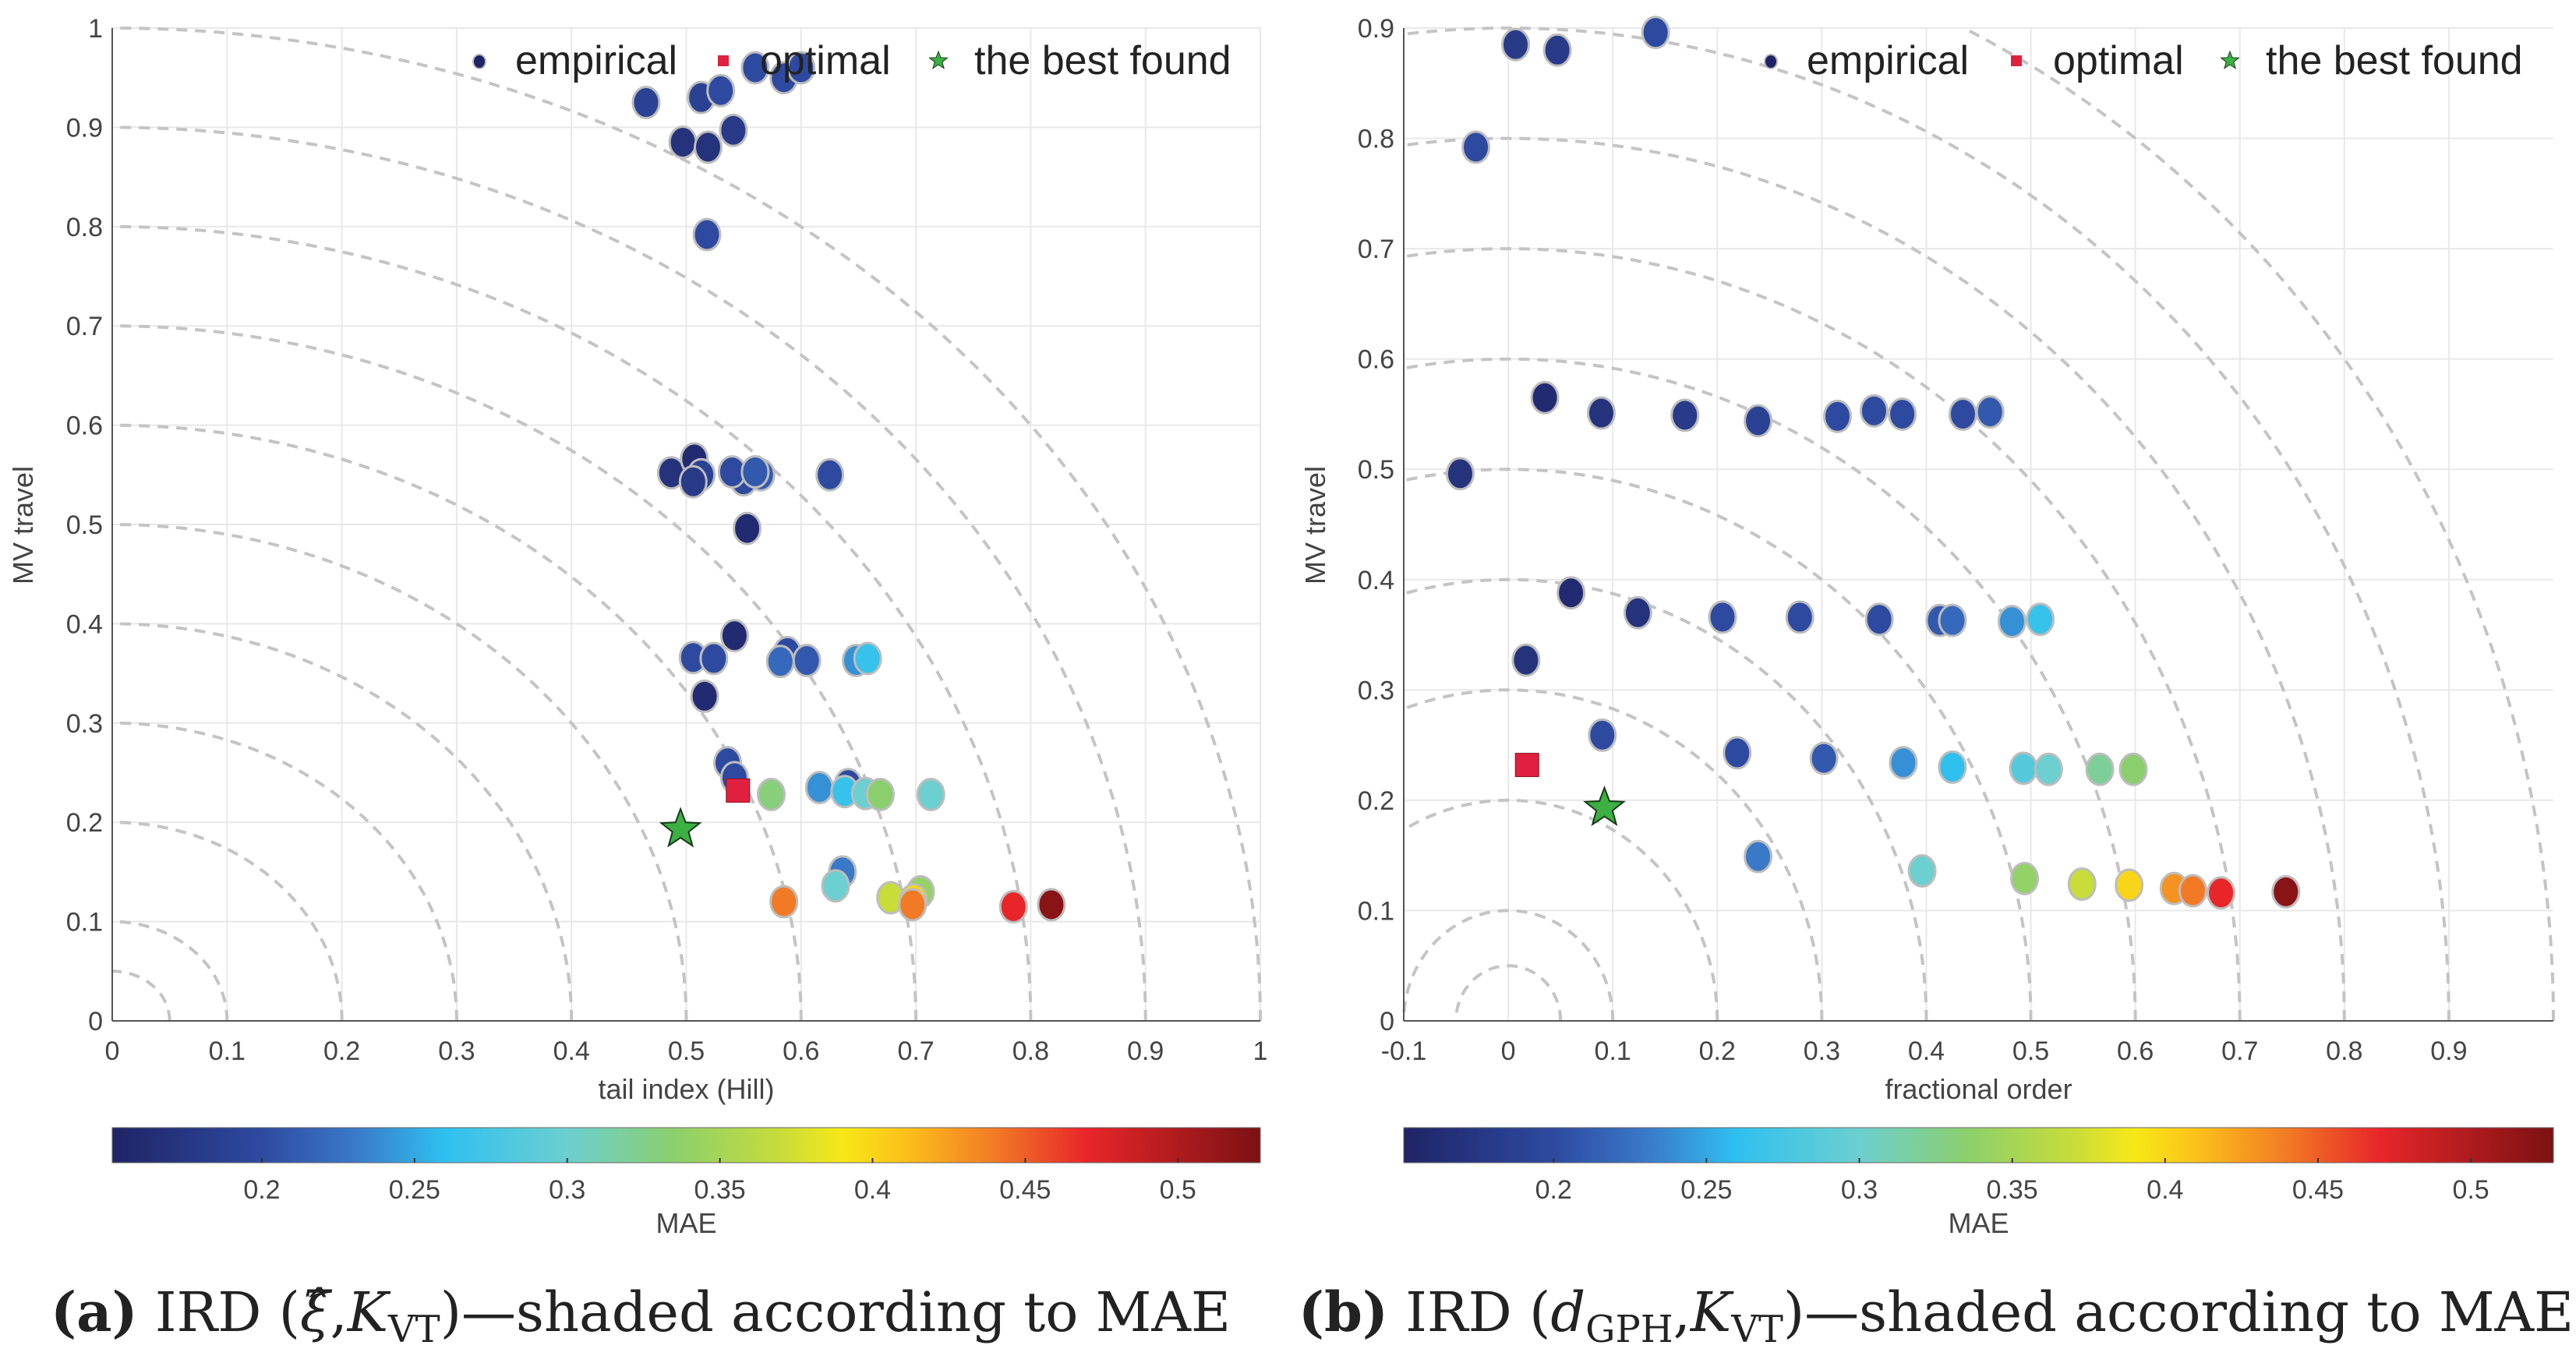 The image size is (2576, 1370). Describe the element at coordinates (316, 1312) in the screenshot. I see `caption-a-symbol: ξ̂` at that location.